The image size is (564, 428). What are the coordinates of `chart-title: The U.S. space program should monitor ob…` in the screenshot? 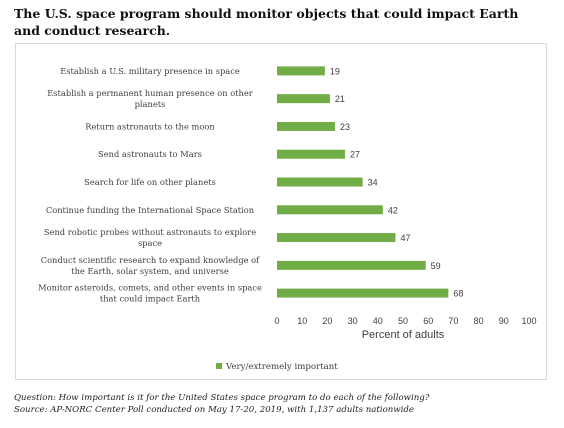 It's located at (266, 22).